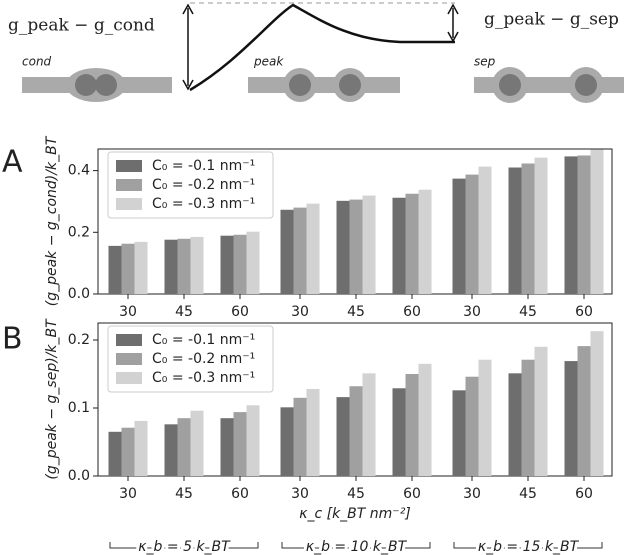 This screenshot has width=625, height=555. Describe the element at coordinates (79, 408) in the screenshot. I see `y-tick-label: 0.1` at that location.